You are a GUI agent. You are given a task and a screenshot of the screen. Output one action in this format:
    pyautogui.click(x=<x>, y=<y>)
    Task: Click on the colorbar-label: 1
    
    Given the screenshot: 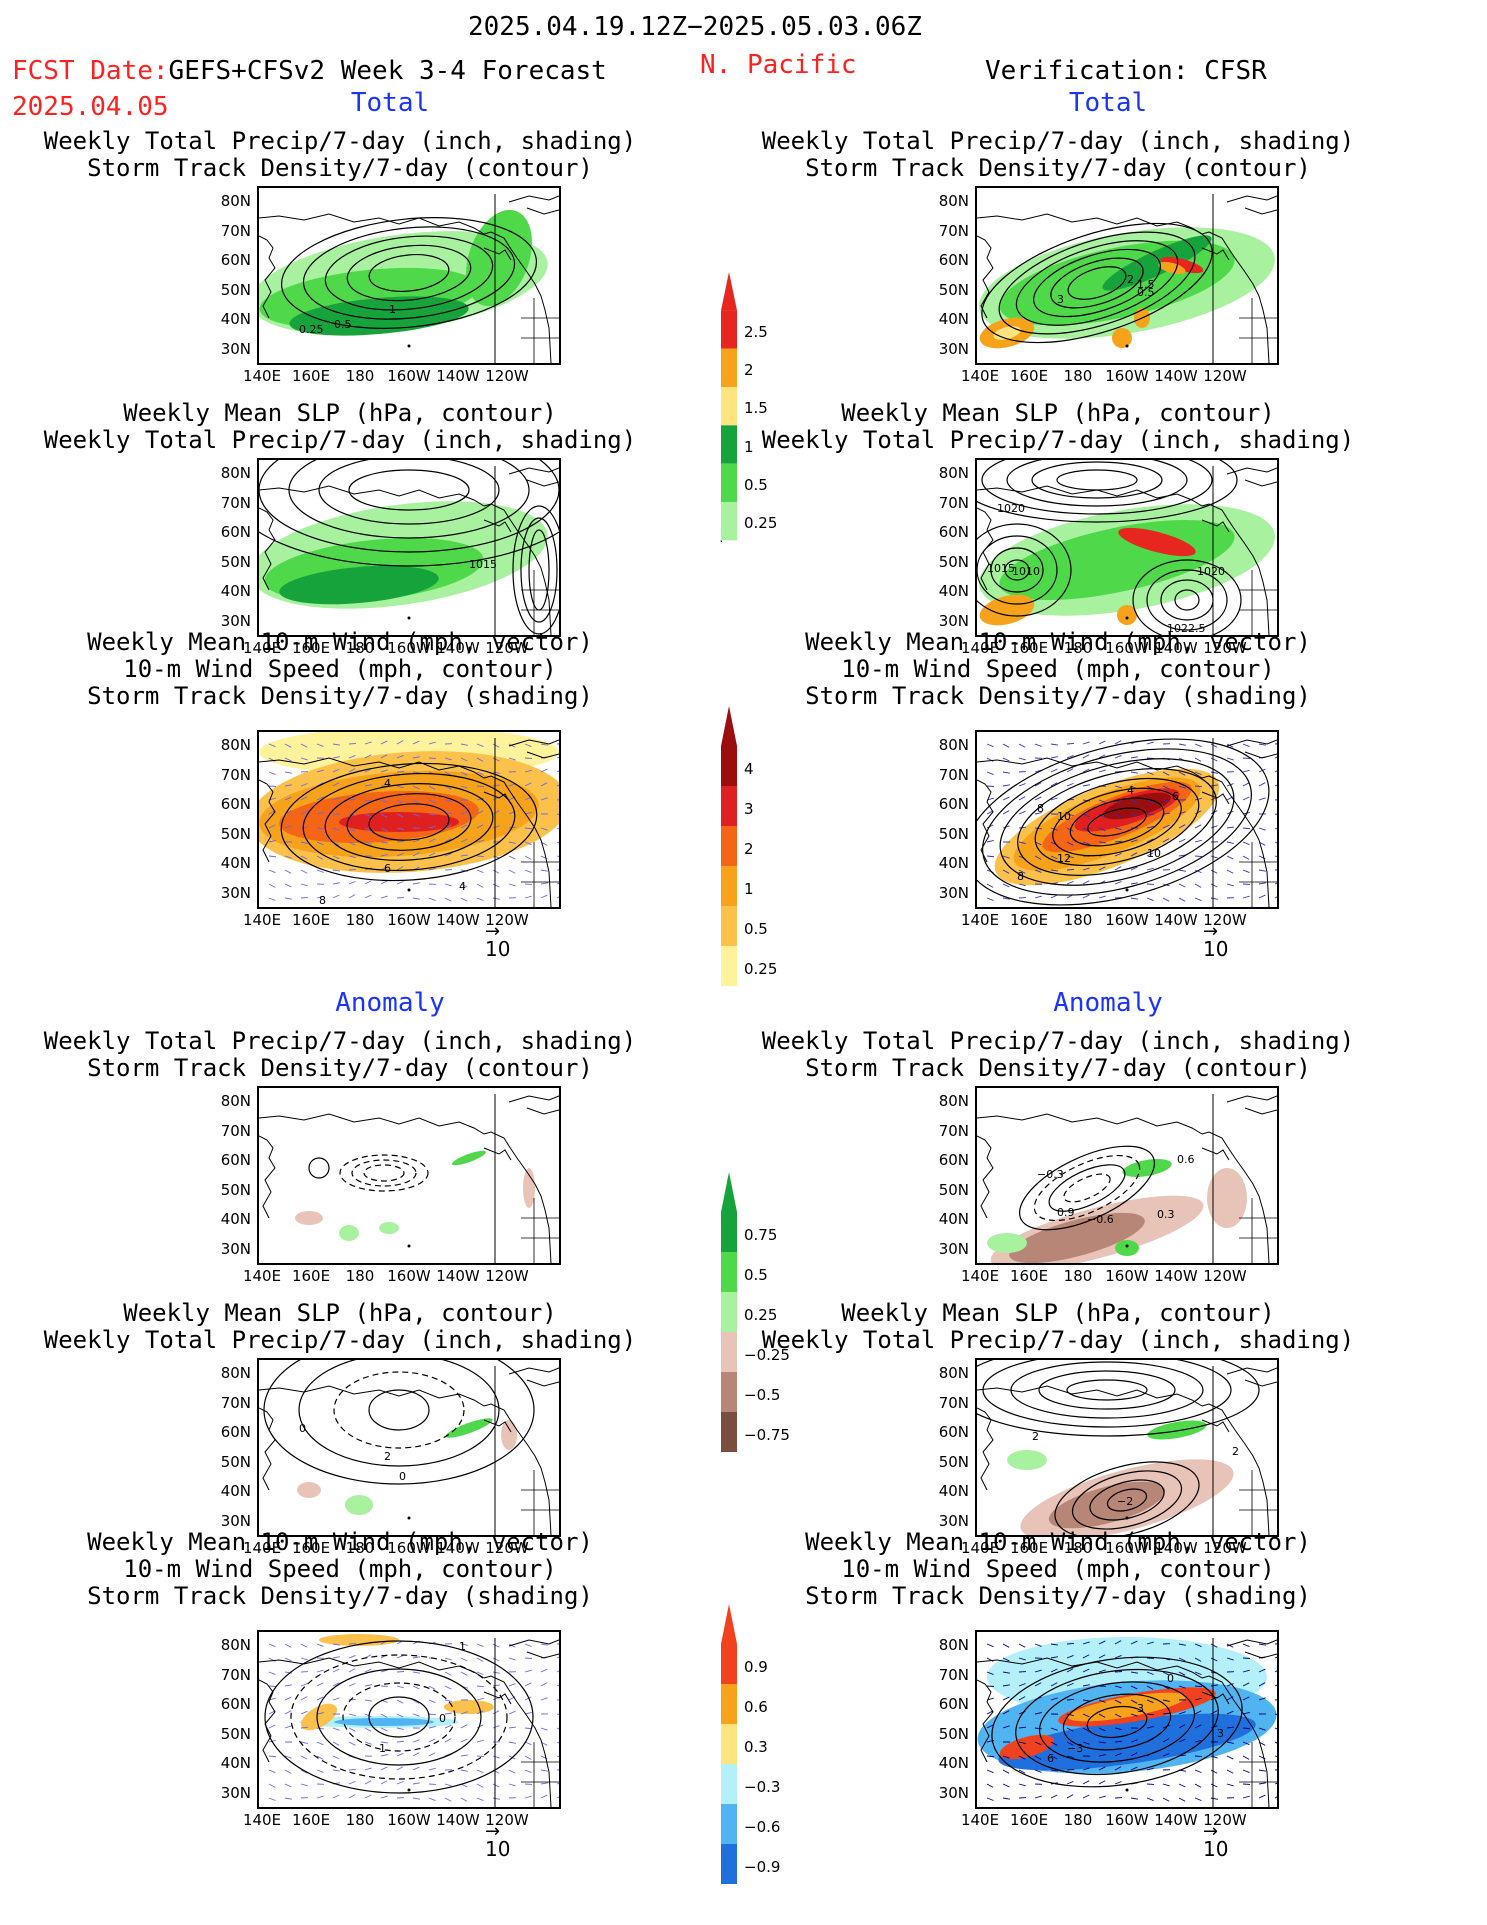 What is the action you would take?
    pyautogui.click(x=749, y=446)
    